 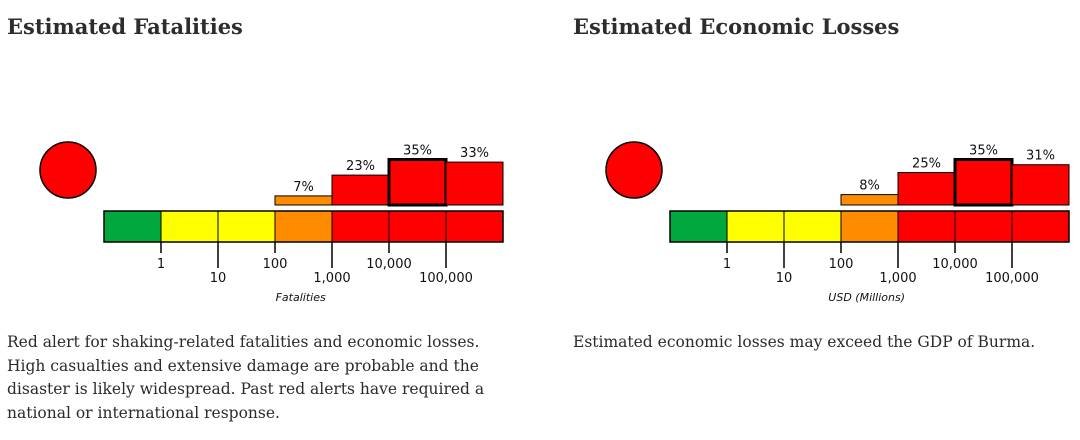 What do you see at coordinates (360, 166) in the screenshot?
I see `bar-value-label: 23%` at bounding box center [360, 166].